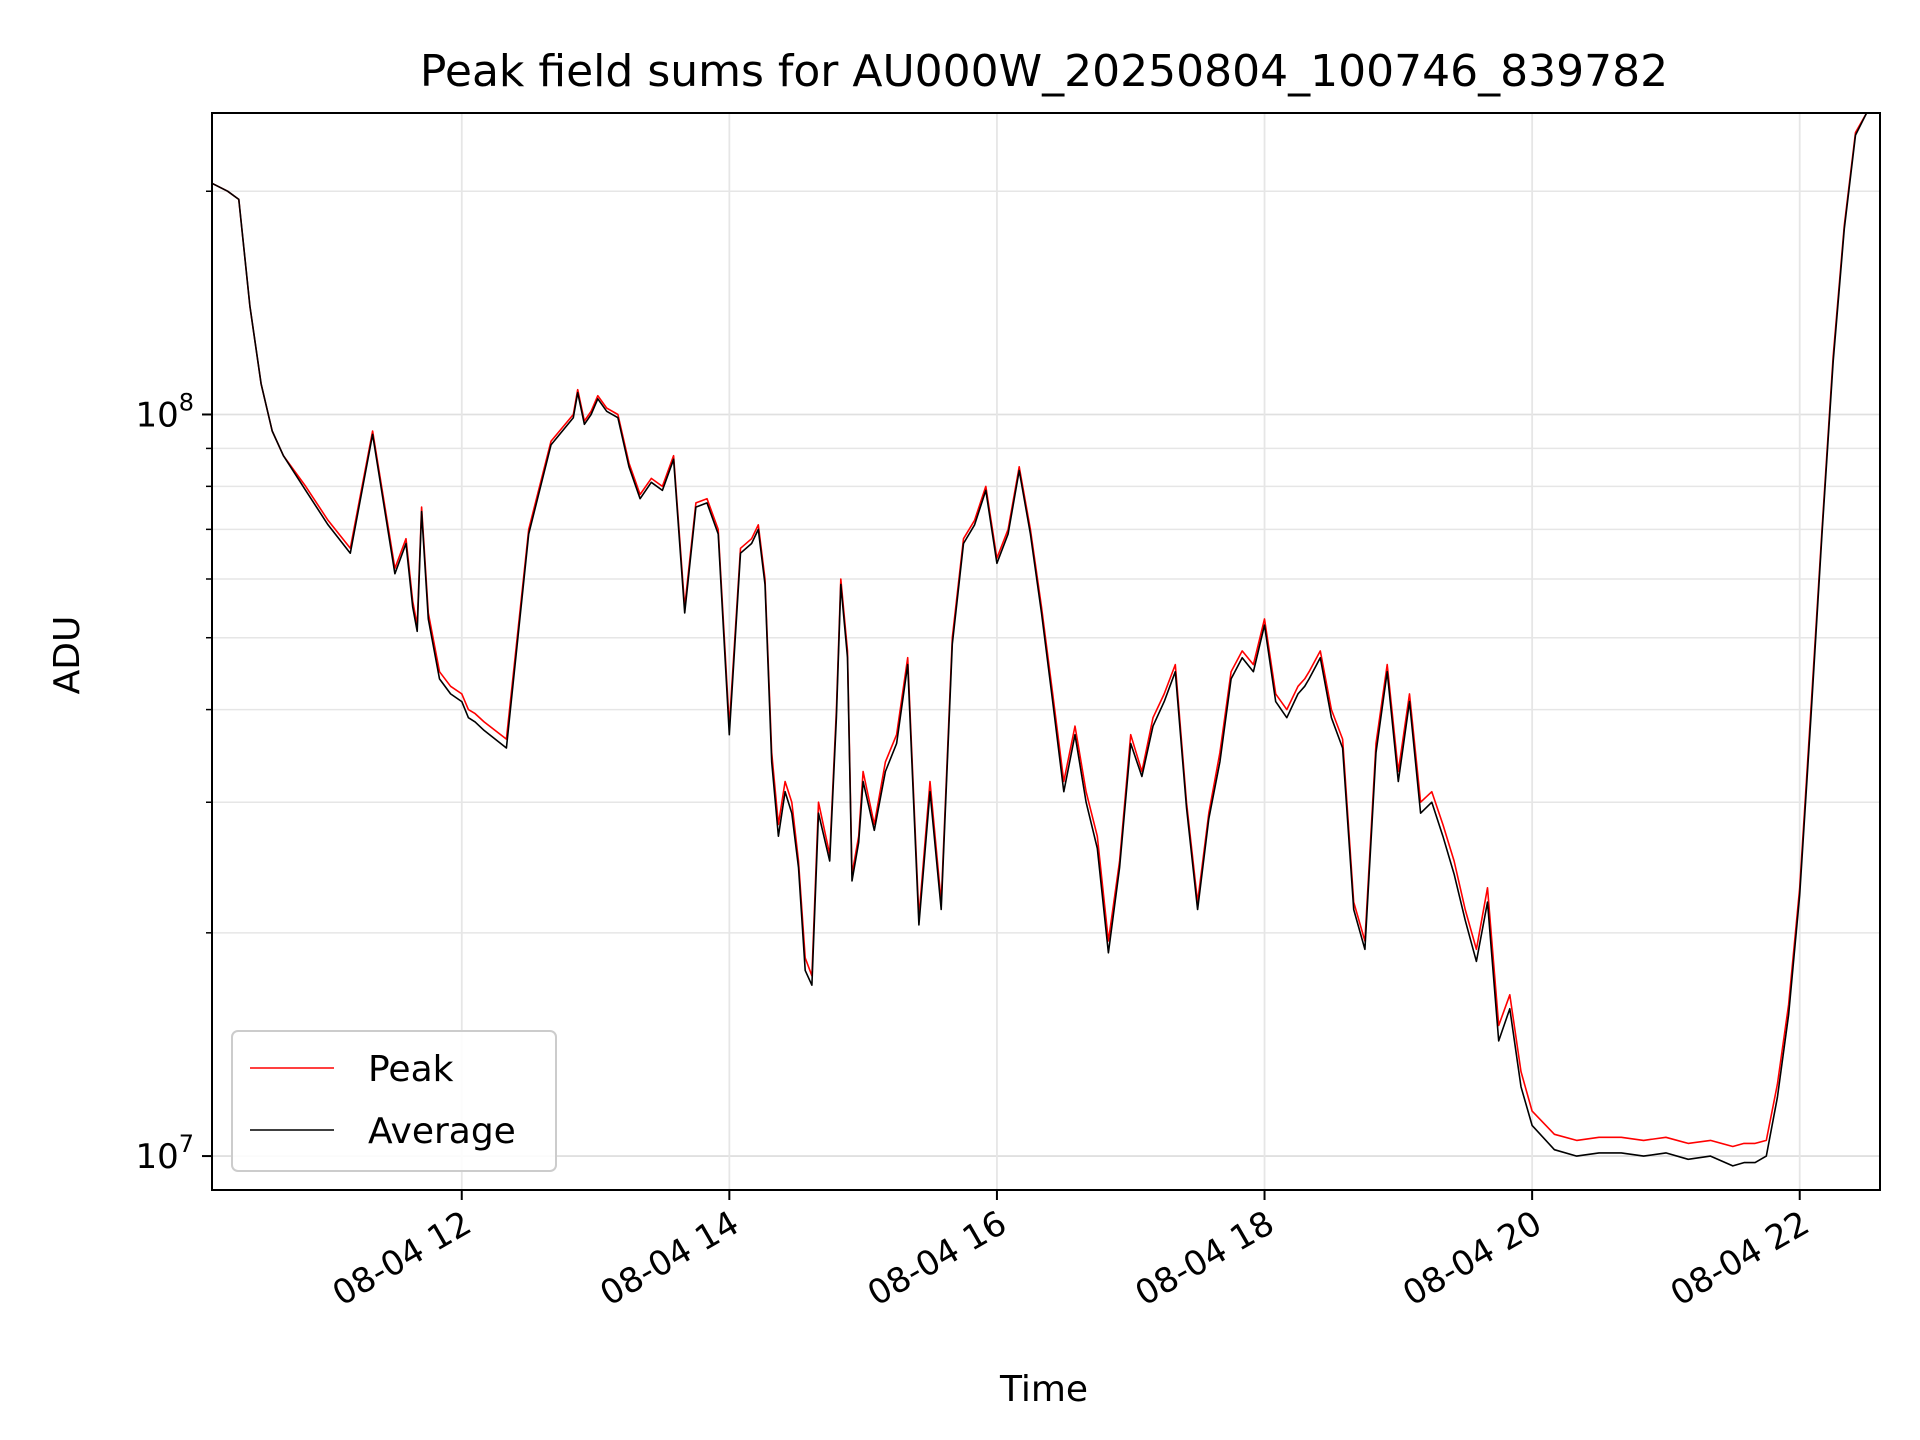 Image resolution: width=1920 pixels, height=1440 pixels. What do you see at coordinates (1043, 1389) in the screenshot?
I see `x-axis-label: Time` at bounding box center [1043, 1389].